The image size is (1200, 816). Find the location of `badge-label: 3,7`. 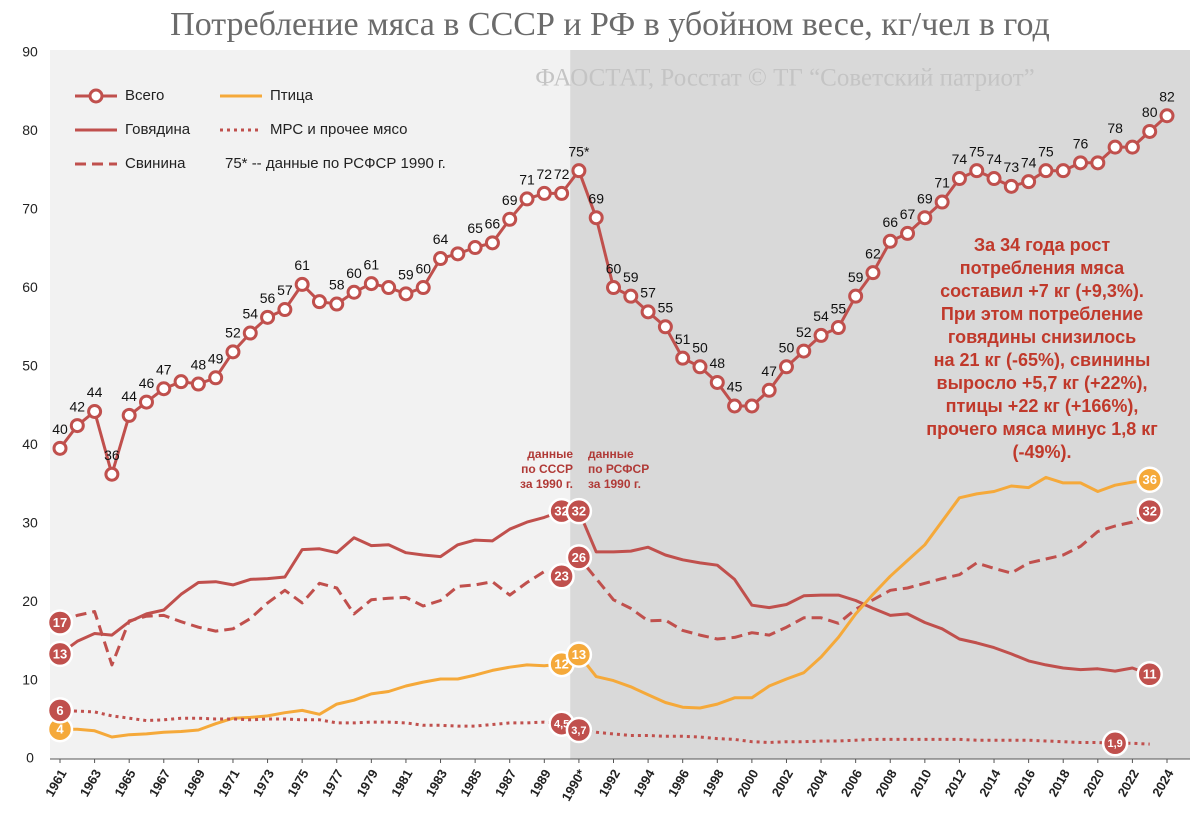

badge-label: 3,7 is located at coordinates (578, 731).